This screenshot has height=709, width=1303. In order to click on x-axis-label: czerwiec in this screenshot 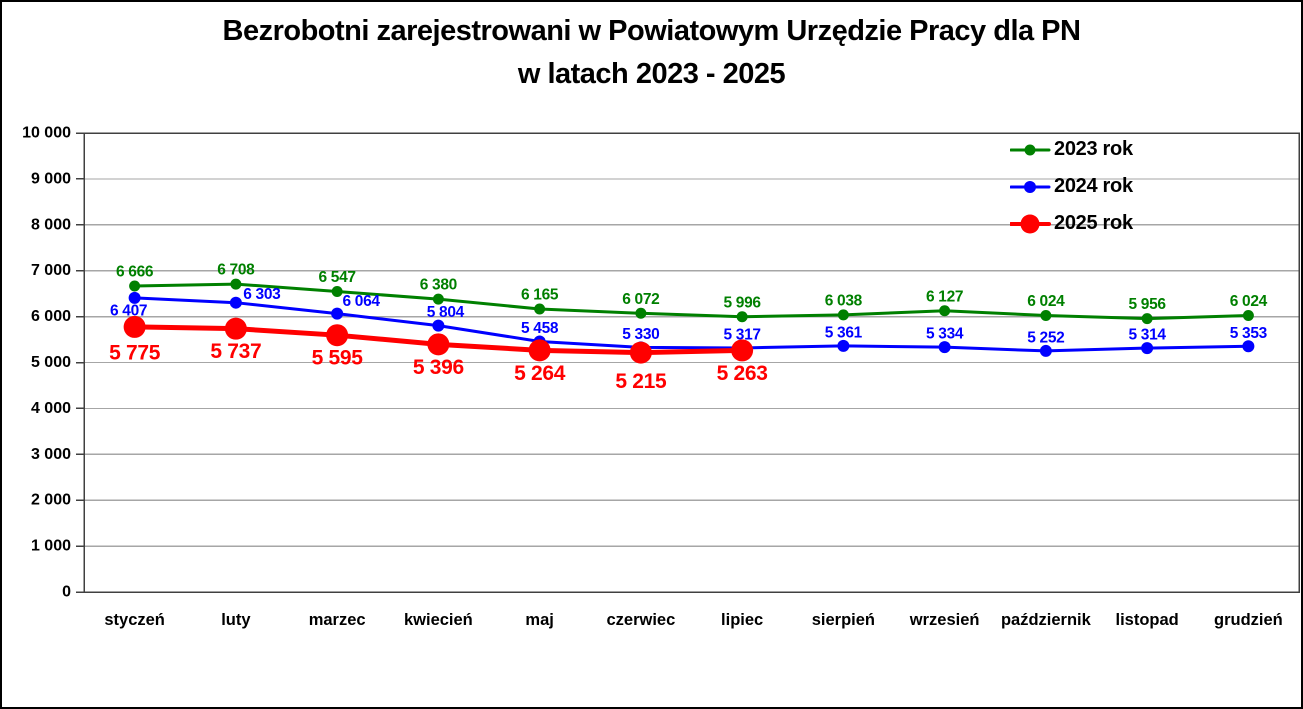, I will do `click(640, 620)`.